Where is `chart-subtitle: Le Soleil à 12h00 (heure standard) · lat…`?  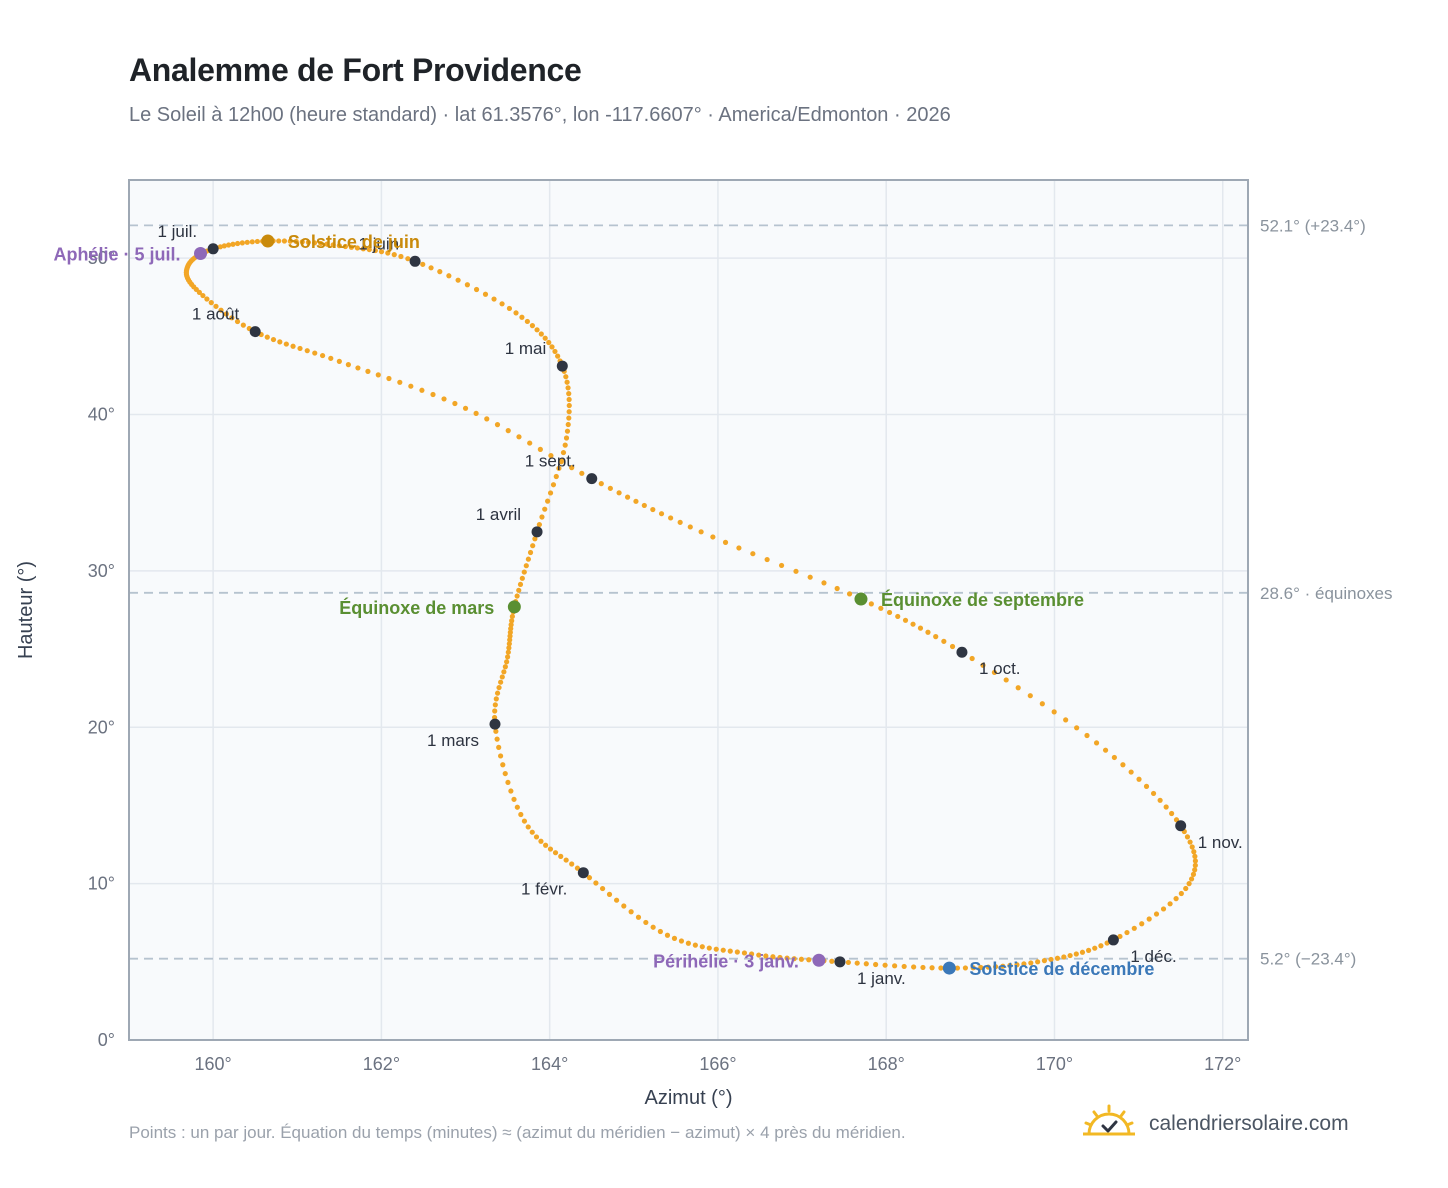 chart-subtitle: Le Soleil à 12h00 (heure standard) · lat… is located at coordinates (540, 115).